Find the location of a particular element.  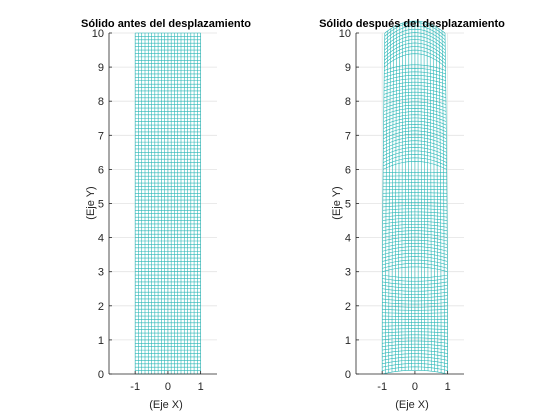

chart-title-after: Sólido después del desplazamiento is located at coordinates (412, 24).